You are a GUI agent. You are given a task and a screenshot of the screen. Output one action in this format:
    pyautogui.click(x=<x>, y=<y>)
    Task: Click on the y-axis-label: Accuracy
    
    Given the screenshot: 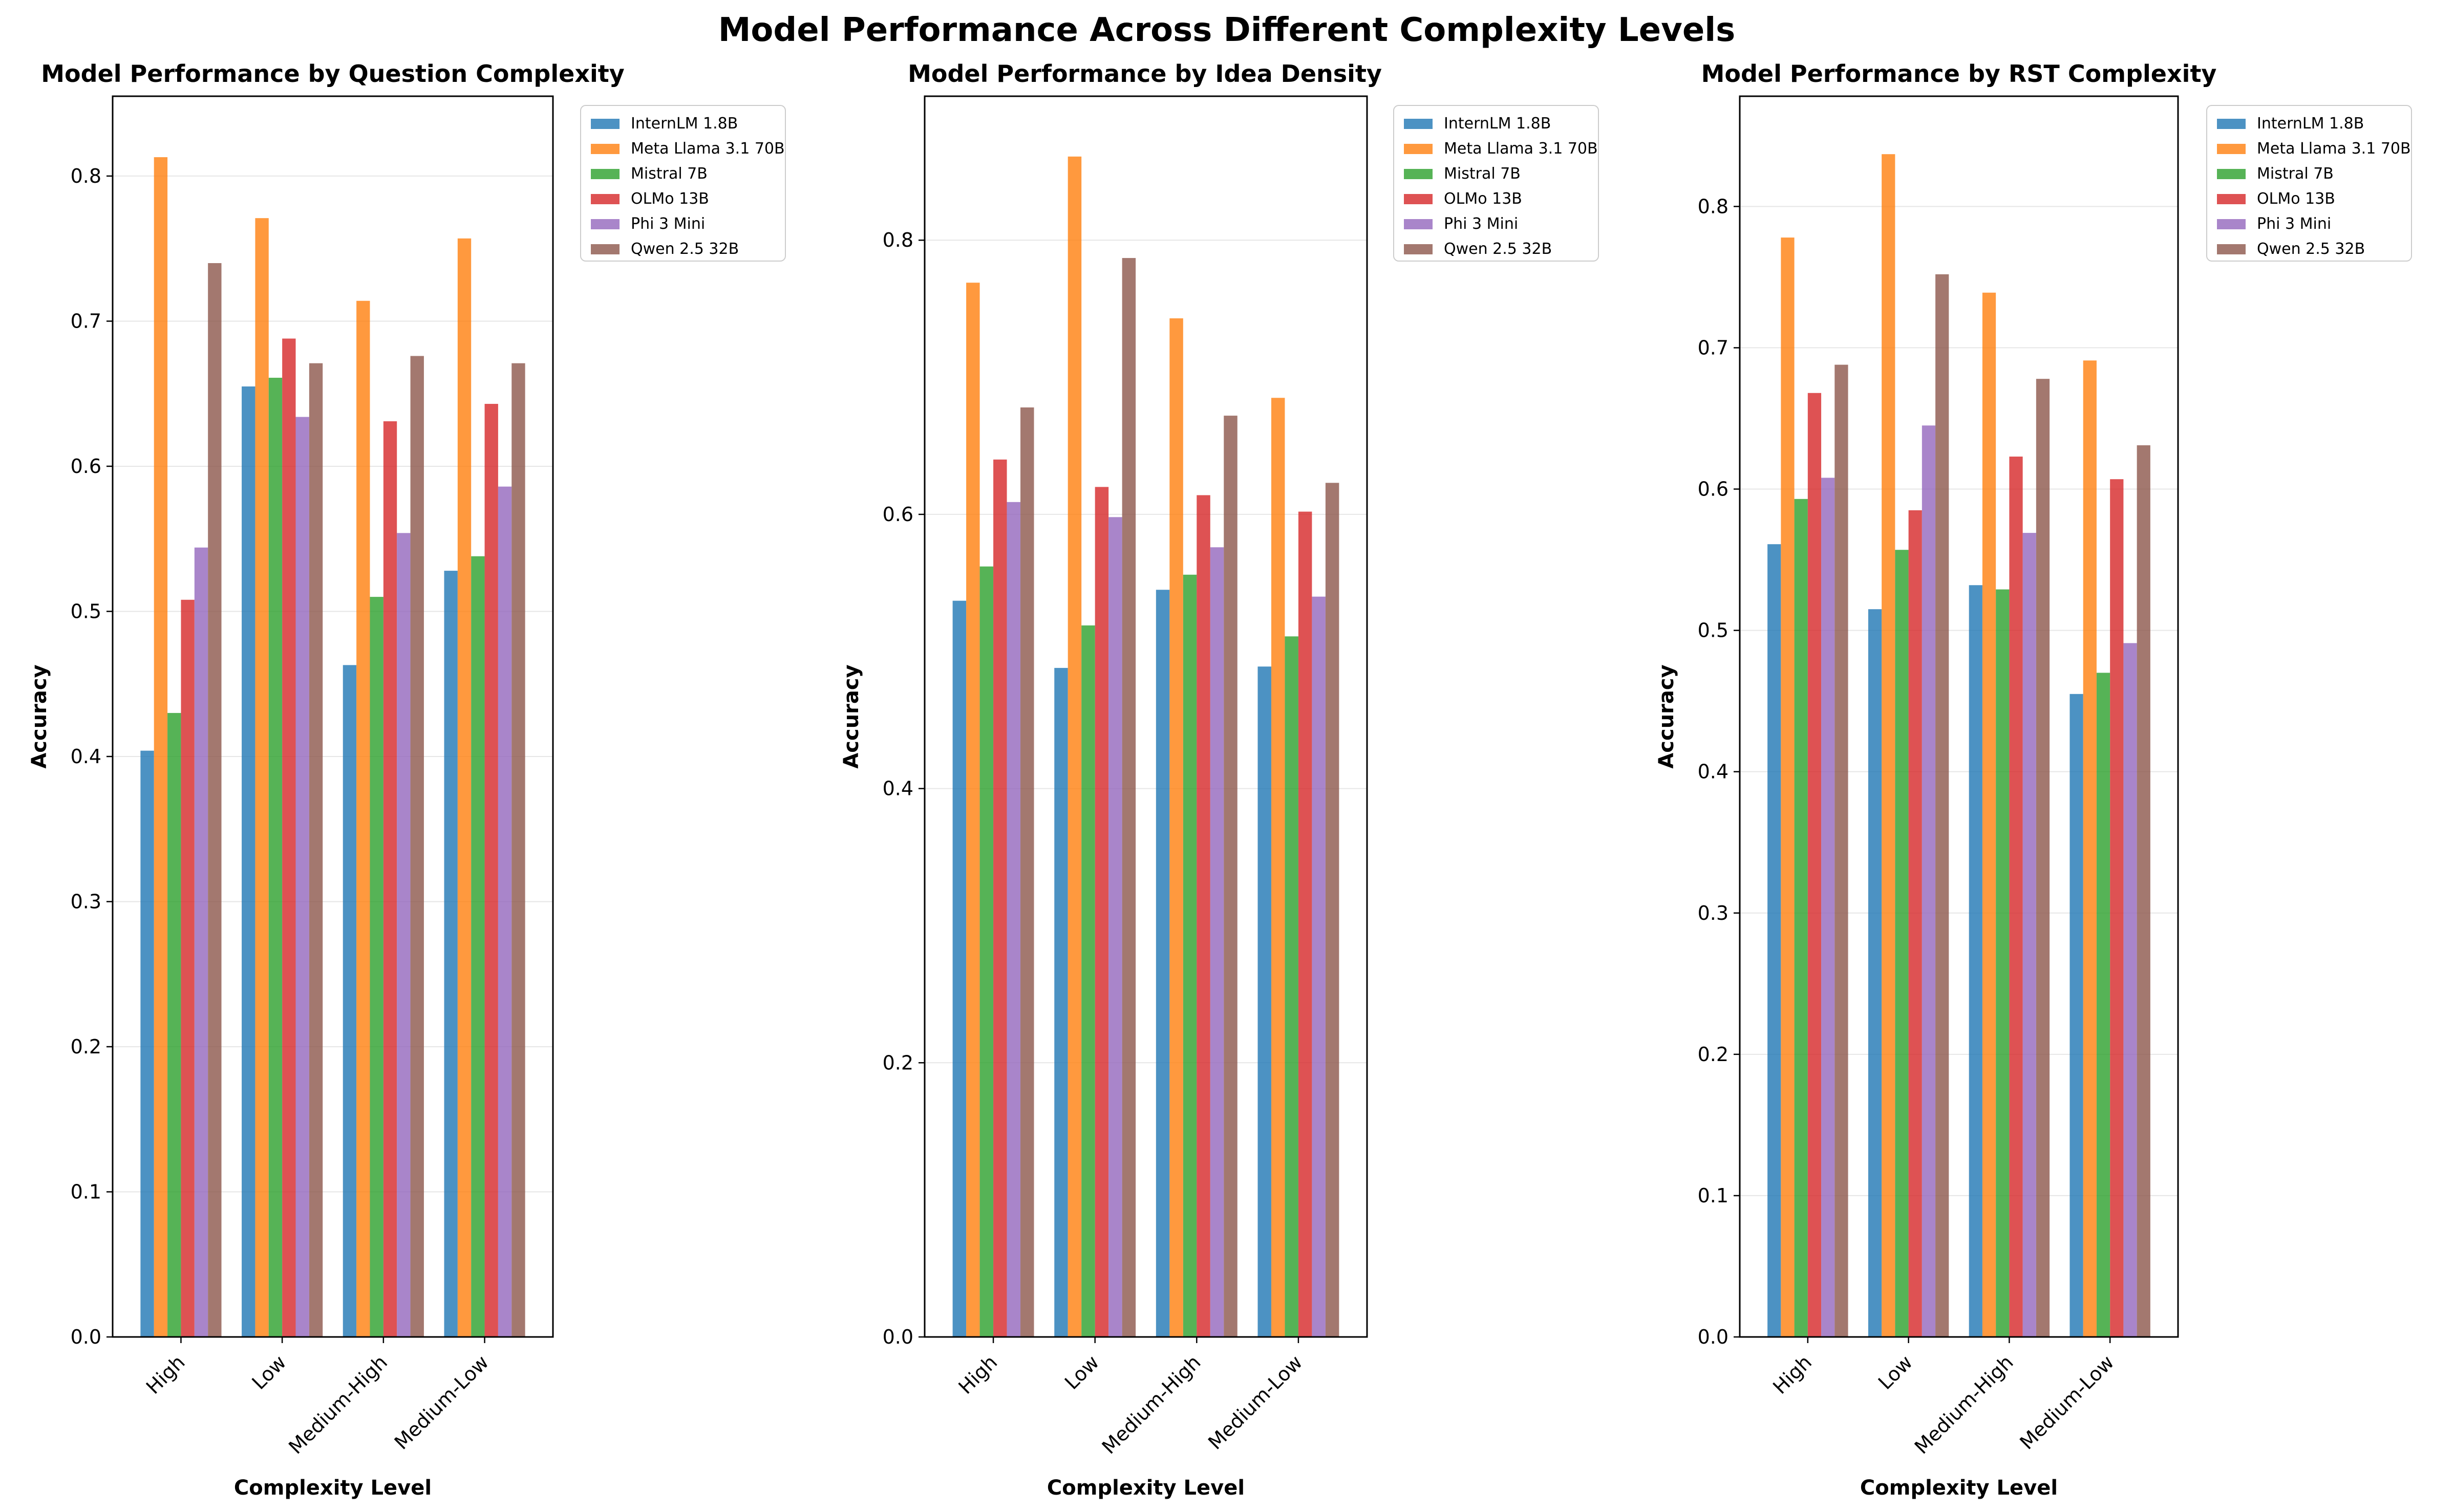 What is the action you would take?
    pyautogui.click(x=39, y=716)
    